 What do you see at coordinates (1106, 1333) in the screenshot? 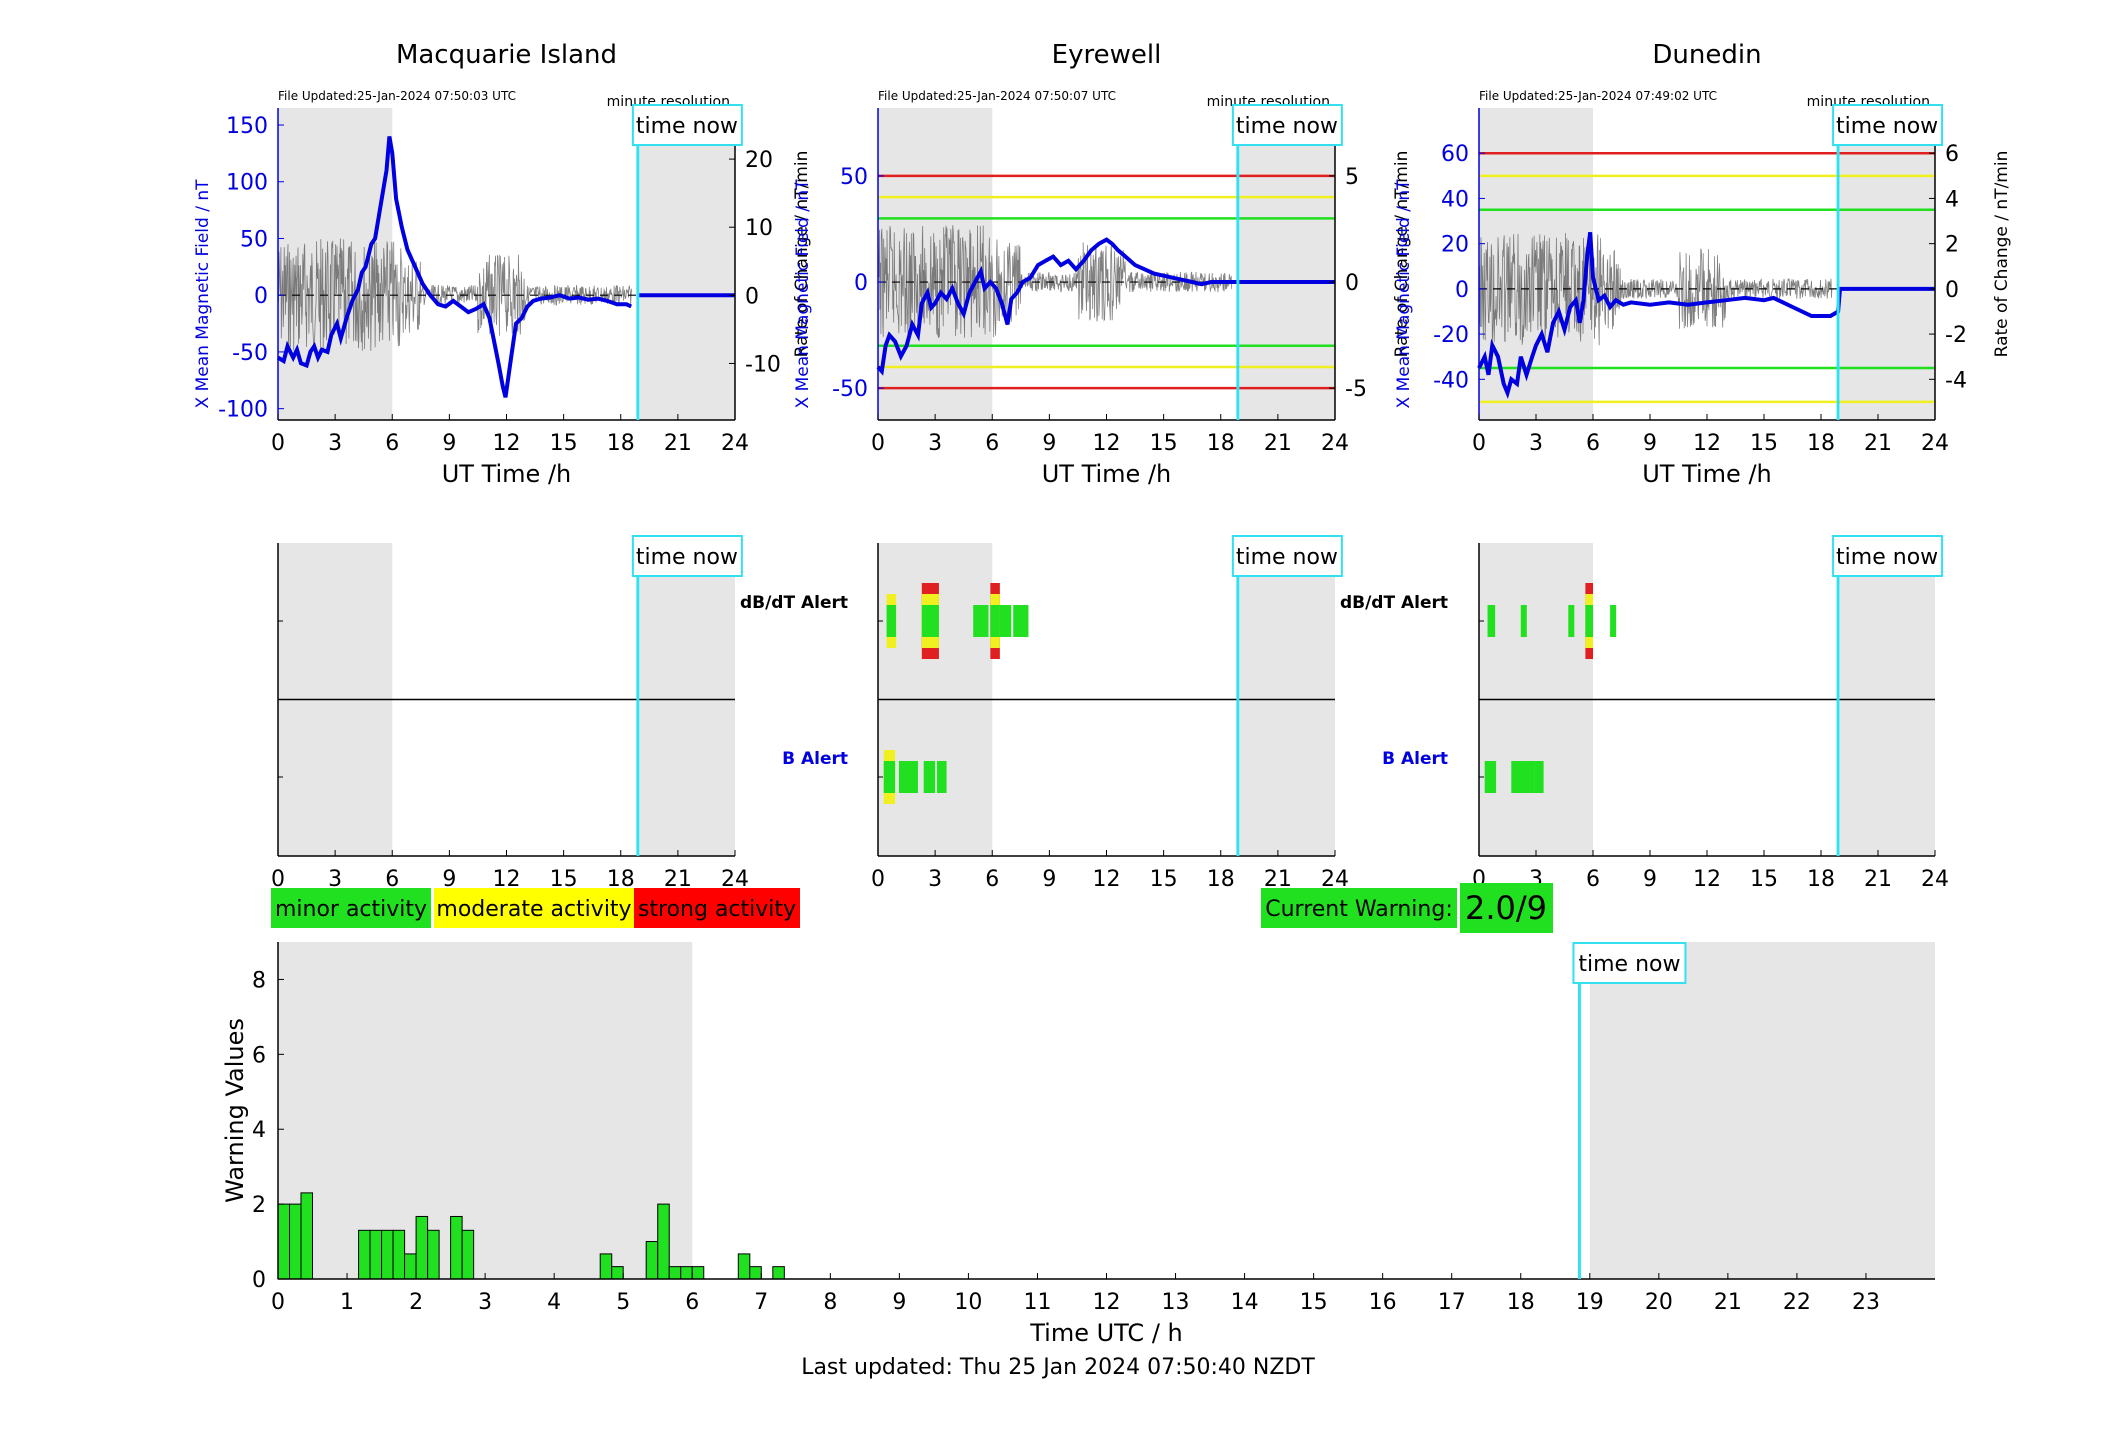
I see `x-axis-title: Time UTC / h` at bounding box center [1106, 1333].